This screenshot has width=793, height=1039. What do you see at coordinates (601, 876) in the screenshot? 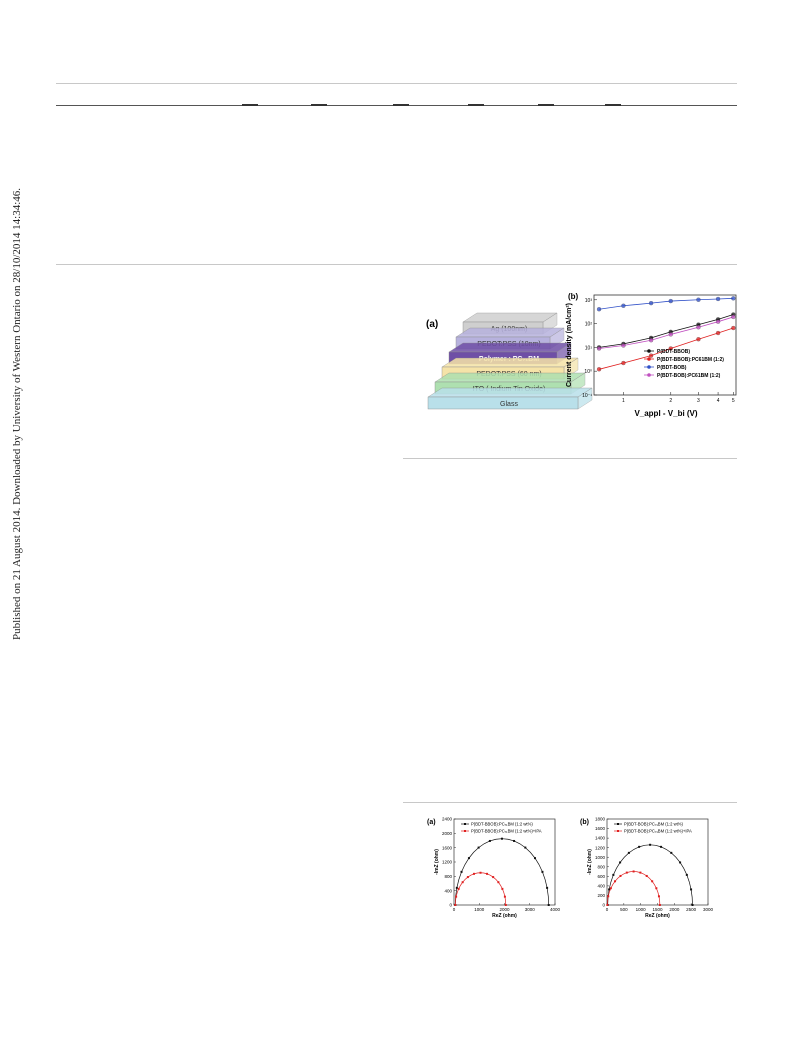
I see `imp-ytick-label: 600` at bounding box center [601, 876].